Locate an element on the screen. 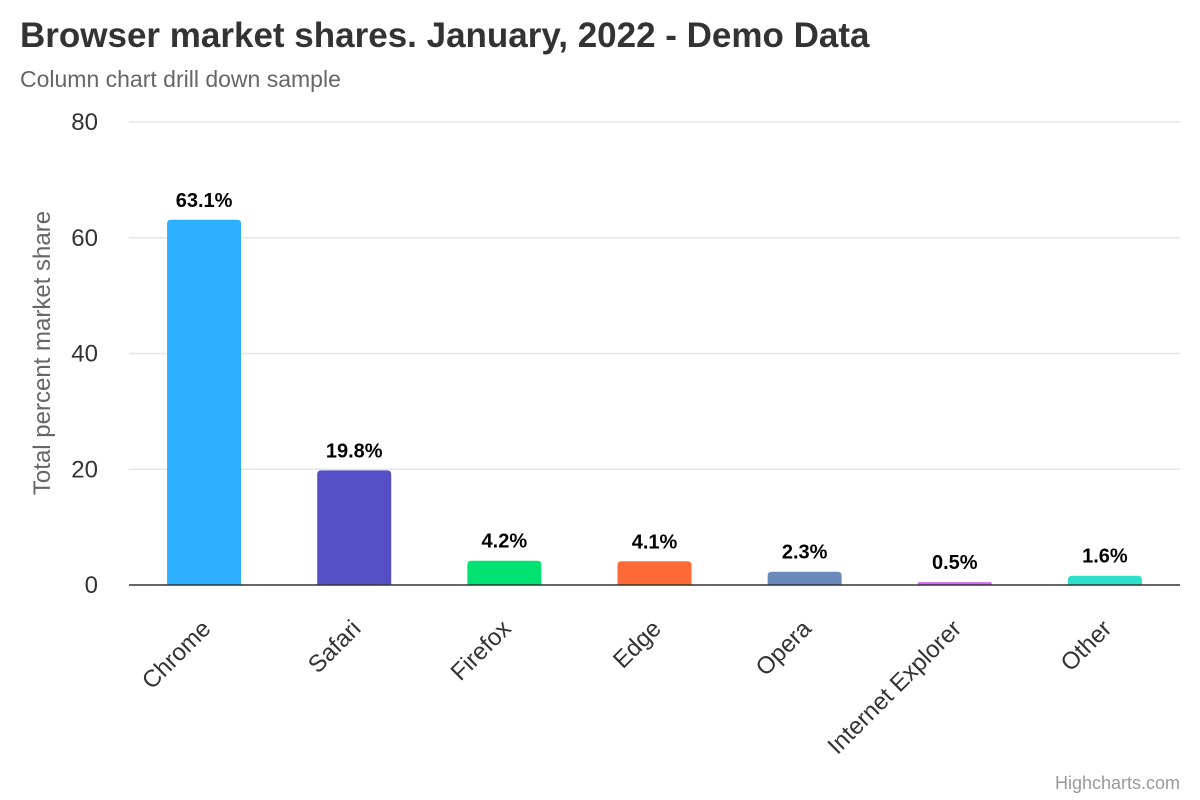 The height and width of the screenshot is (800, 1200). data-label: 2.3% is located at coordinates (805, 553).